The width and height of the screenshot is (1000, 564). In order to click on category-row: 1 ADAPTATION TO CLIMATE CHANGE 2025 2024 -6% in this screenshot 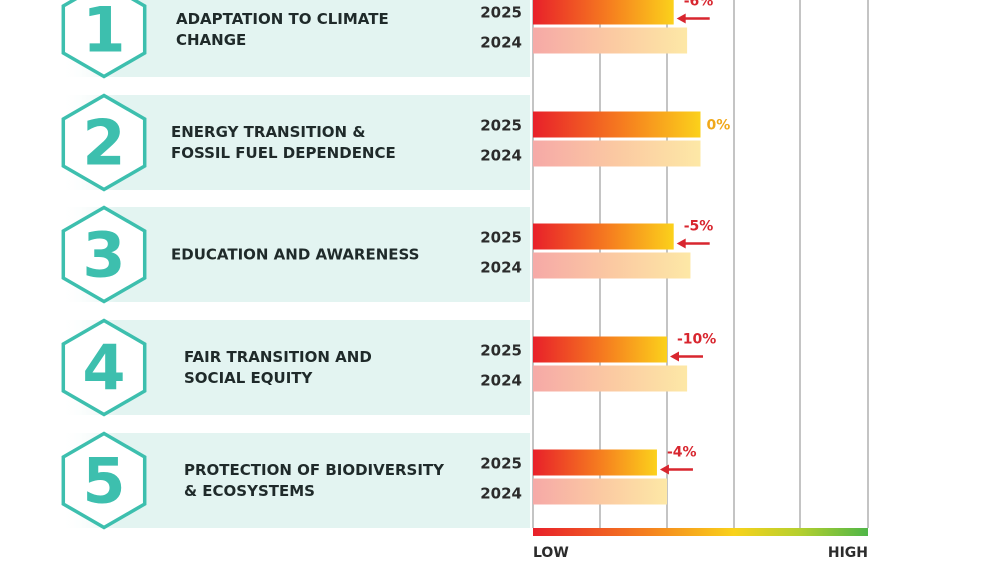, I will do `click(387, 39)`.